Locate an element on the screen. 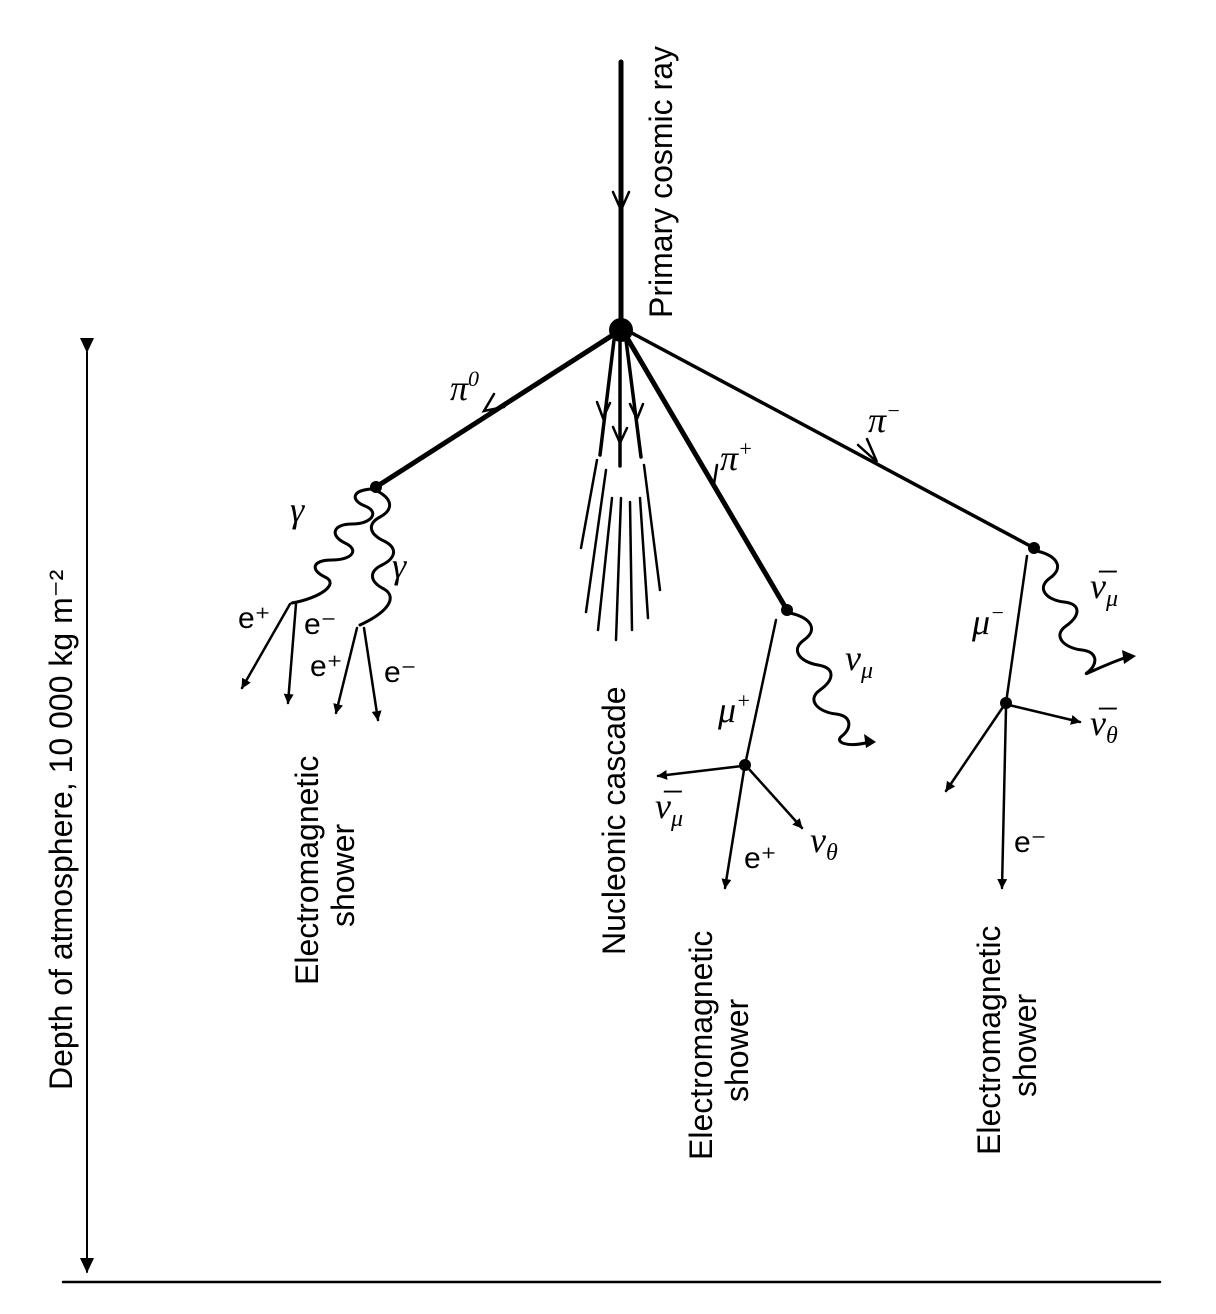 The image size is (1216, 1314). mu-plus-nubar-mu-track is located at coordinates (700, 772).